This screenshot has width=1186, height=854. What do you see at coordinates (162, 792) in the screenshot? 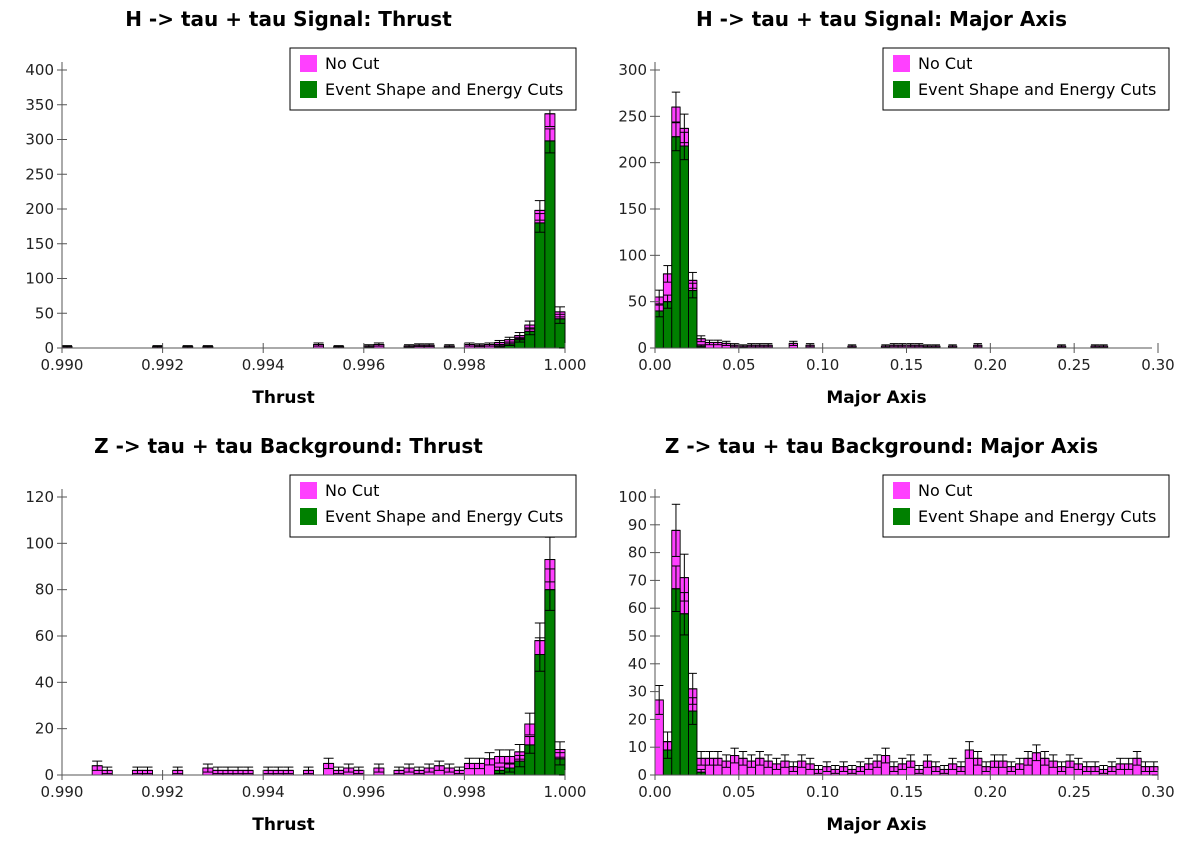
I see `x-tick-label: 0.992` at bounding box center [162, 792].